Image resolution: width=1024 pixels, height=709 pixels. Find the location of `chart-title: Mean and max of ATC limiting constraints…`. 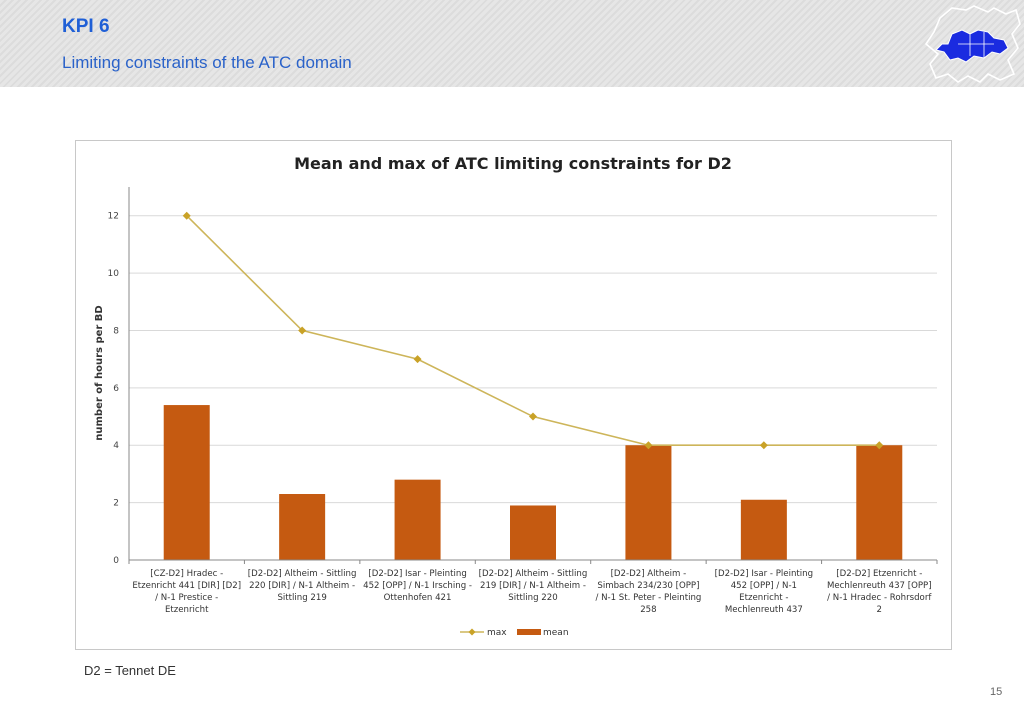

chart-title: Mean and max of ATC limiting constraints… is located at coordinates (513, 163).